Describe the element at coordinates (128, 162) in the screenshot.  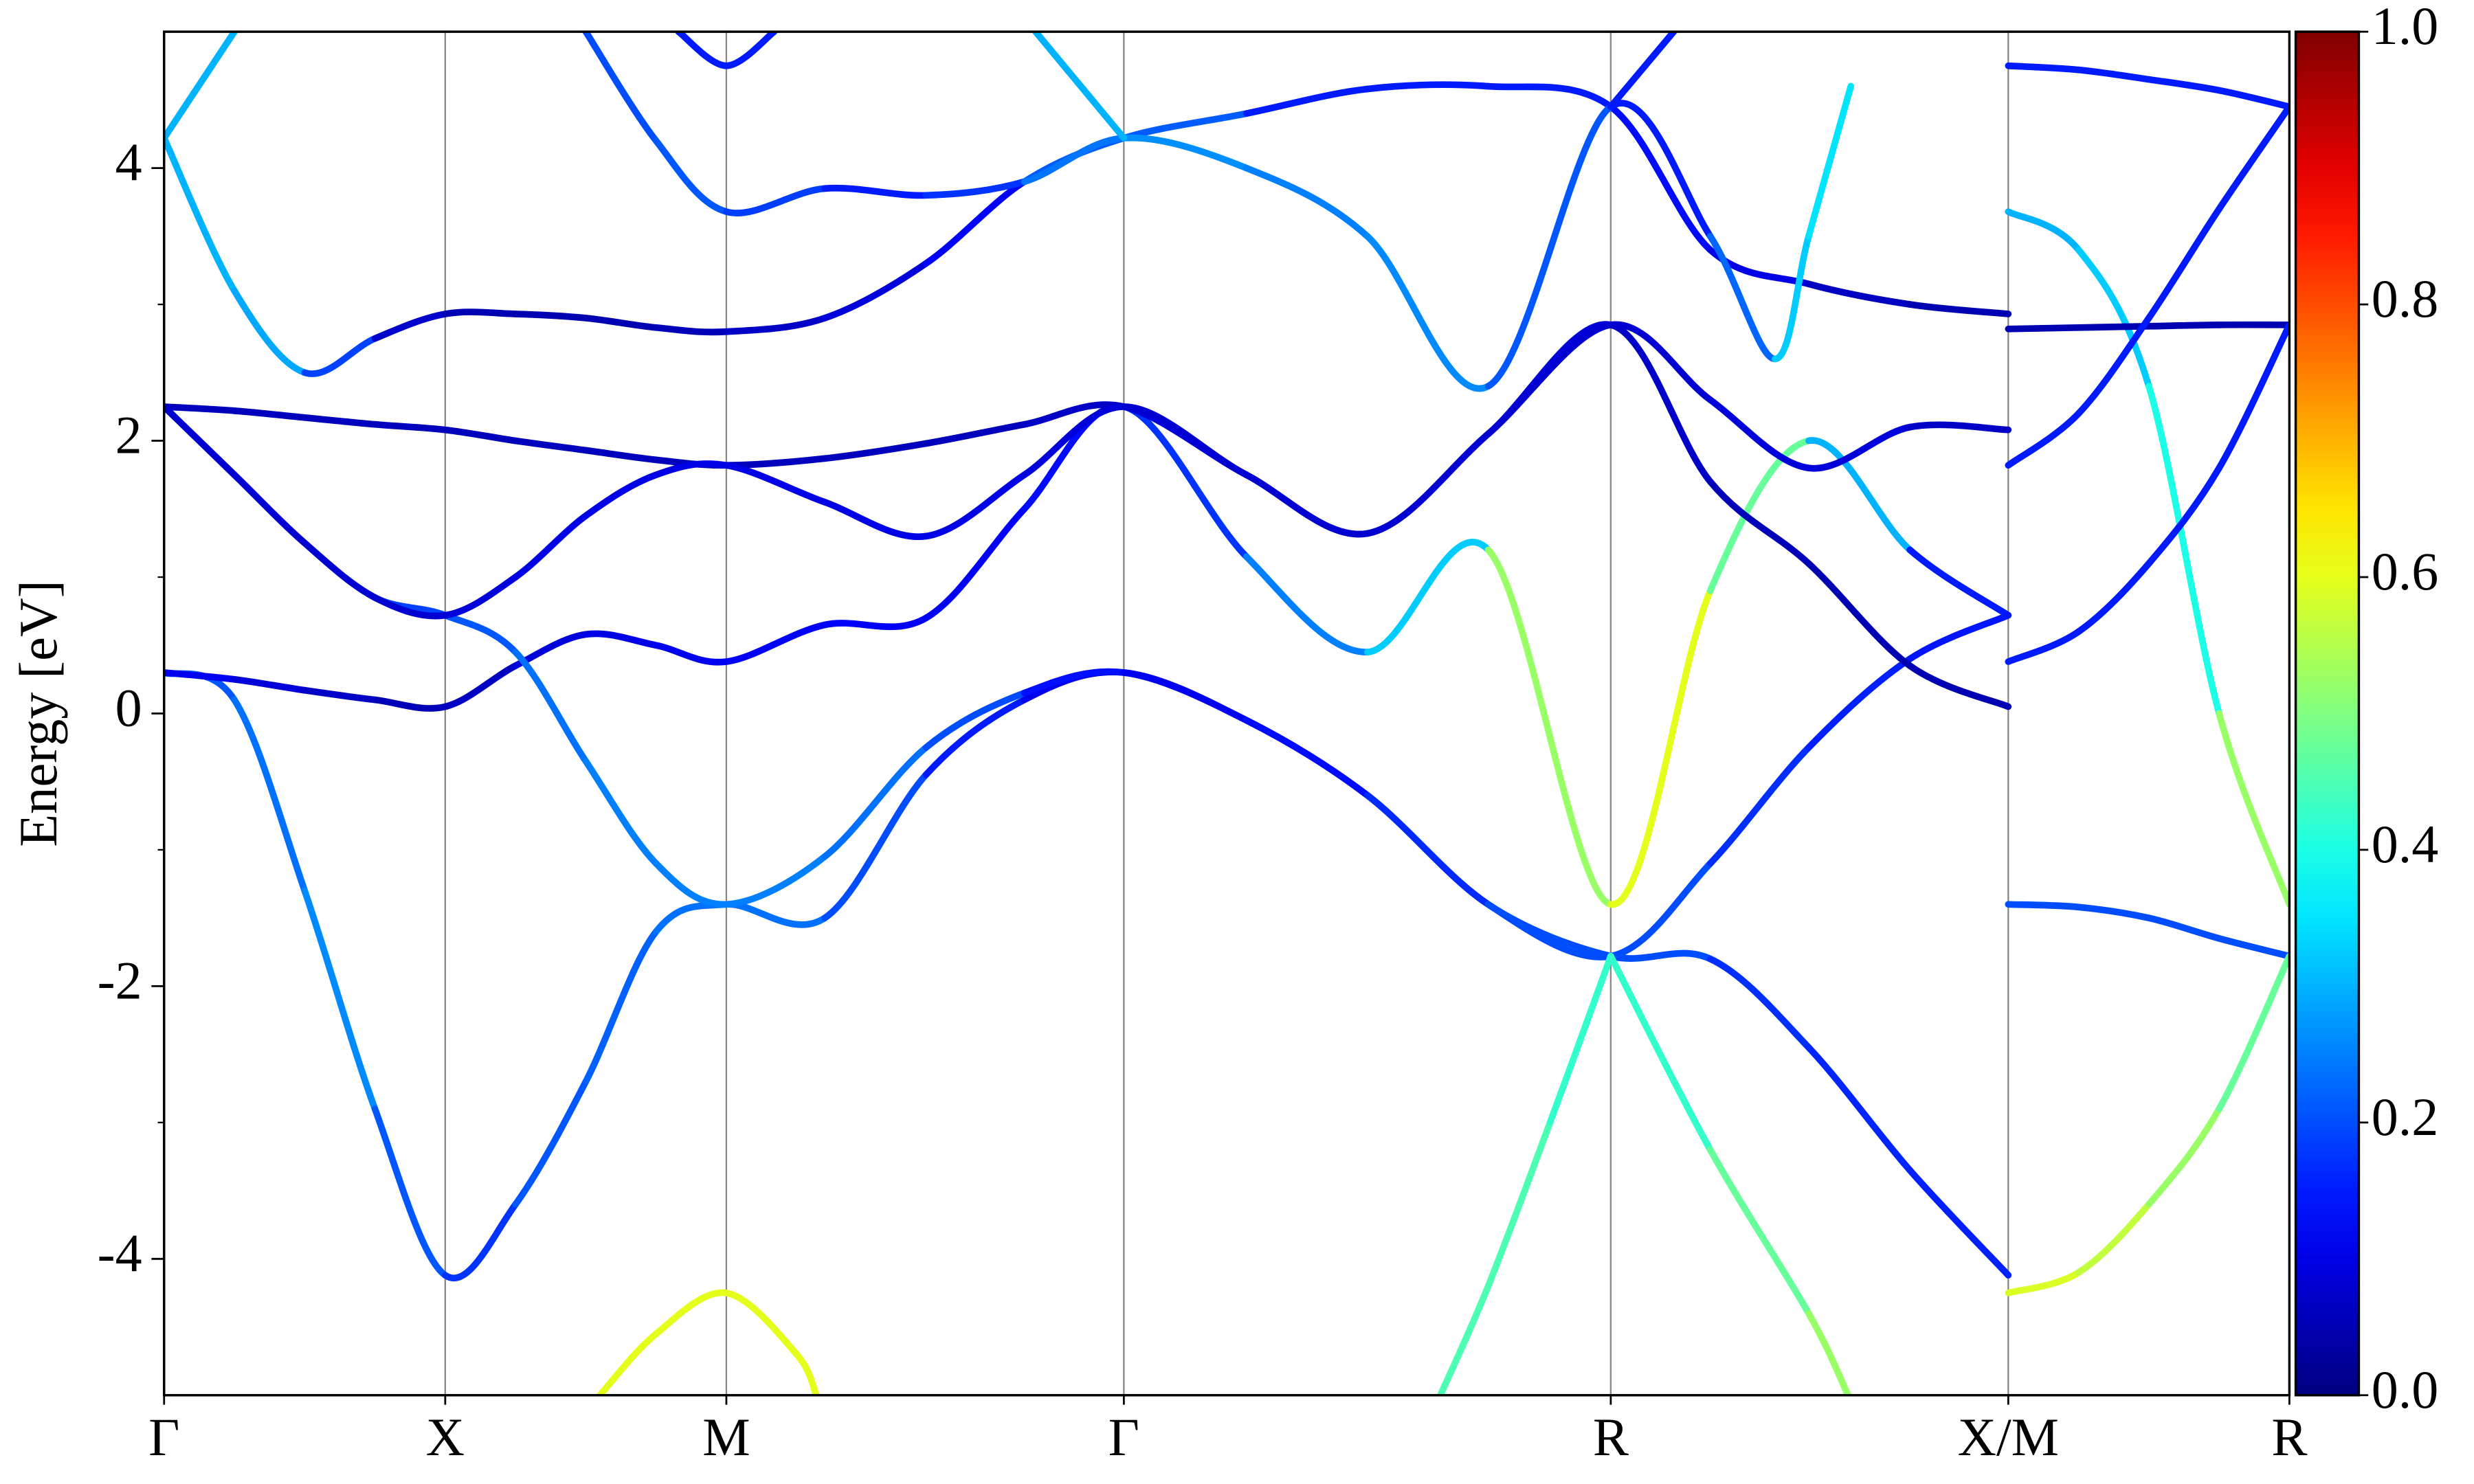
I see `y-tick-label: 4` at that location.